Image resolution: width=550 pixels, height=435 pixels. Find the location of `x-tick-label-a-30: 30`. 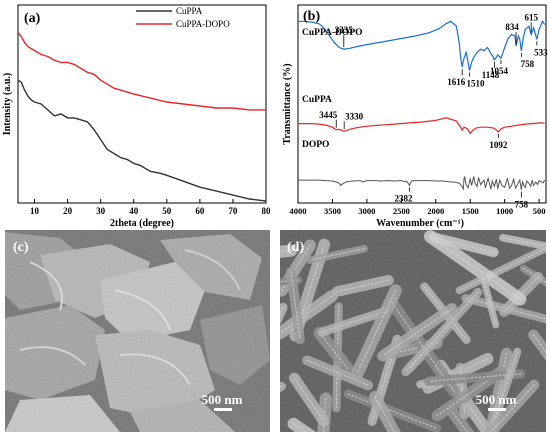

x-tick-label-a-30: 30 is located at coordinates (101, 211).